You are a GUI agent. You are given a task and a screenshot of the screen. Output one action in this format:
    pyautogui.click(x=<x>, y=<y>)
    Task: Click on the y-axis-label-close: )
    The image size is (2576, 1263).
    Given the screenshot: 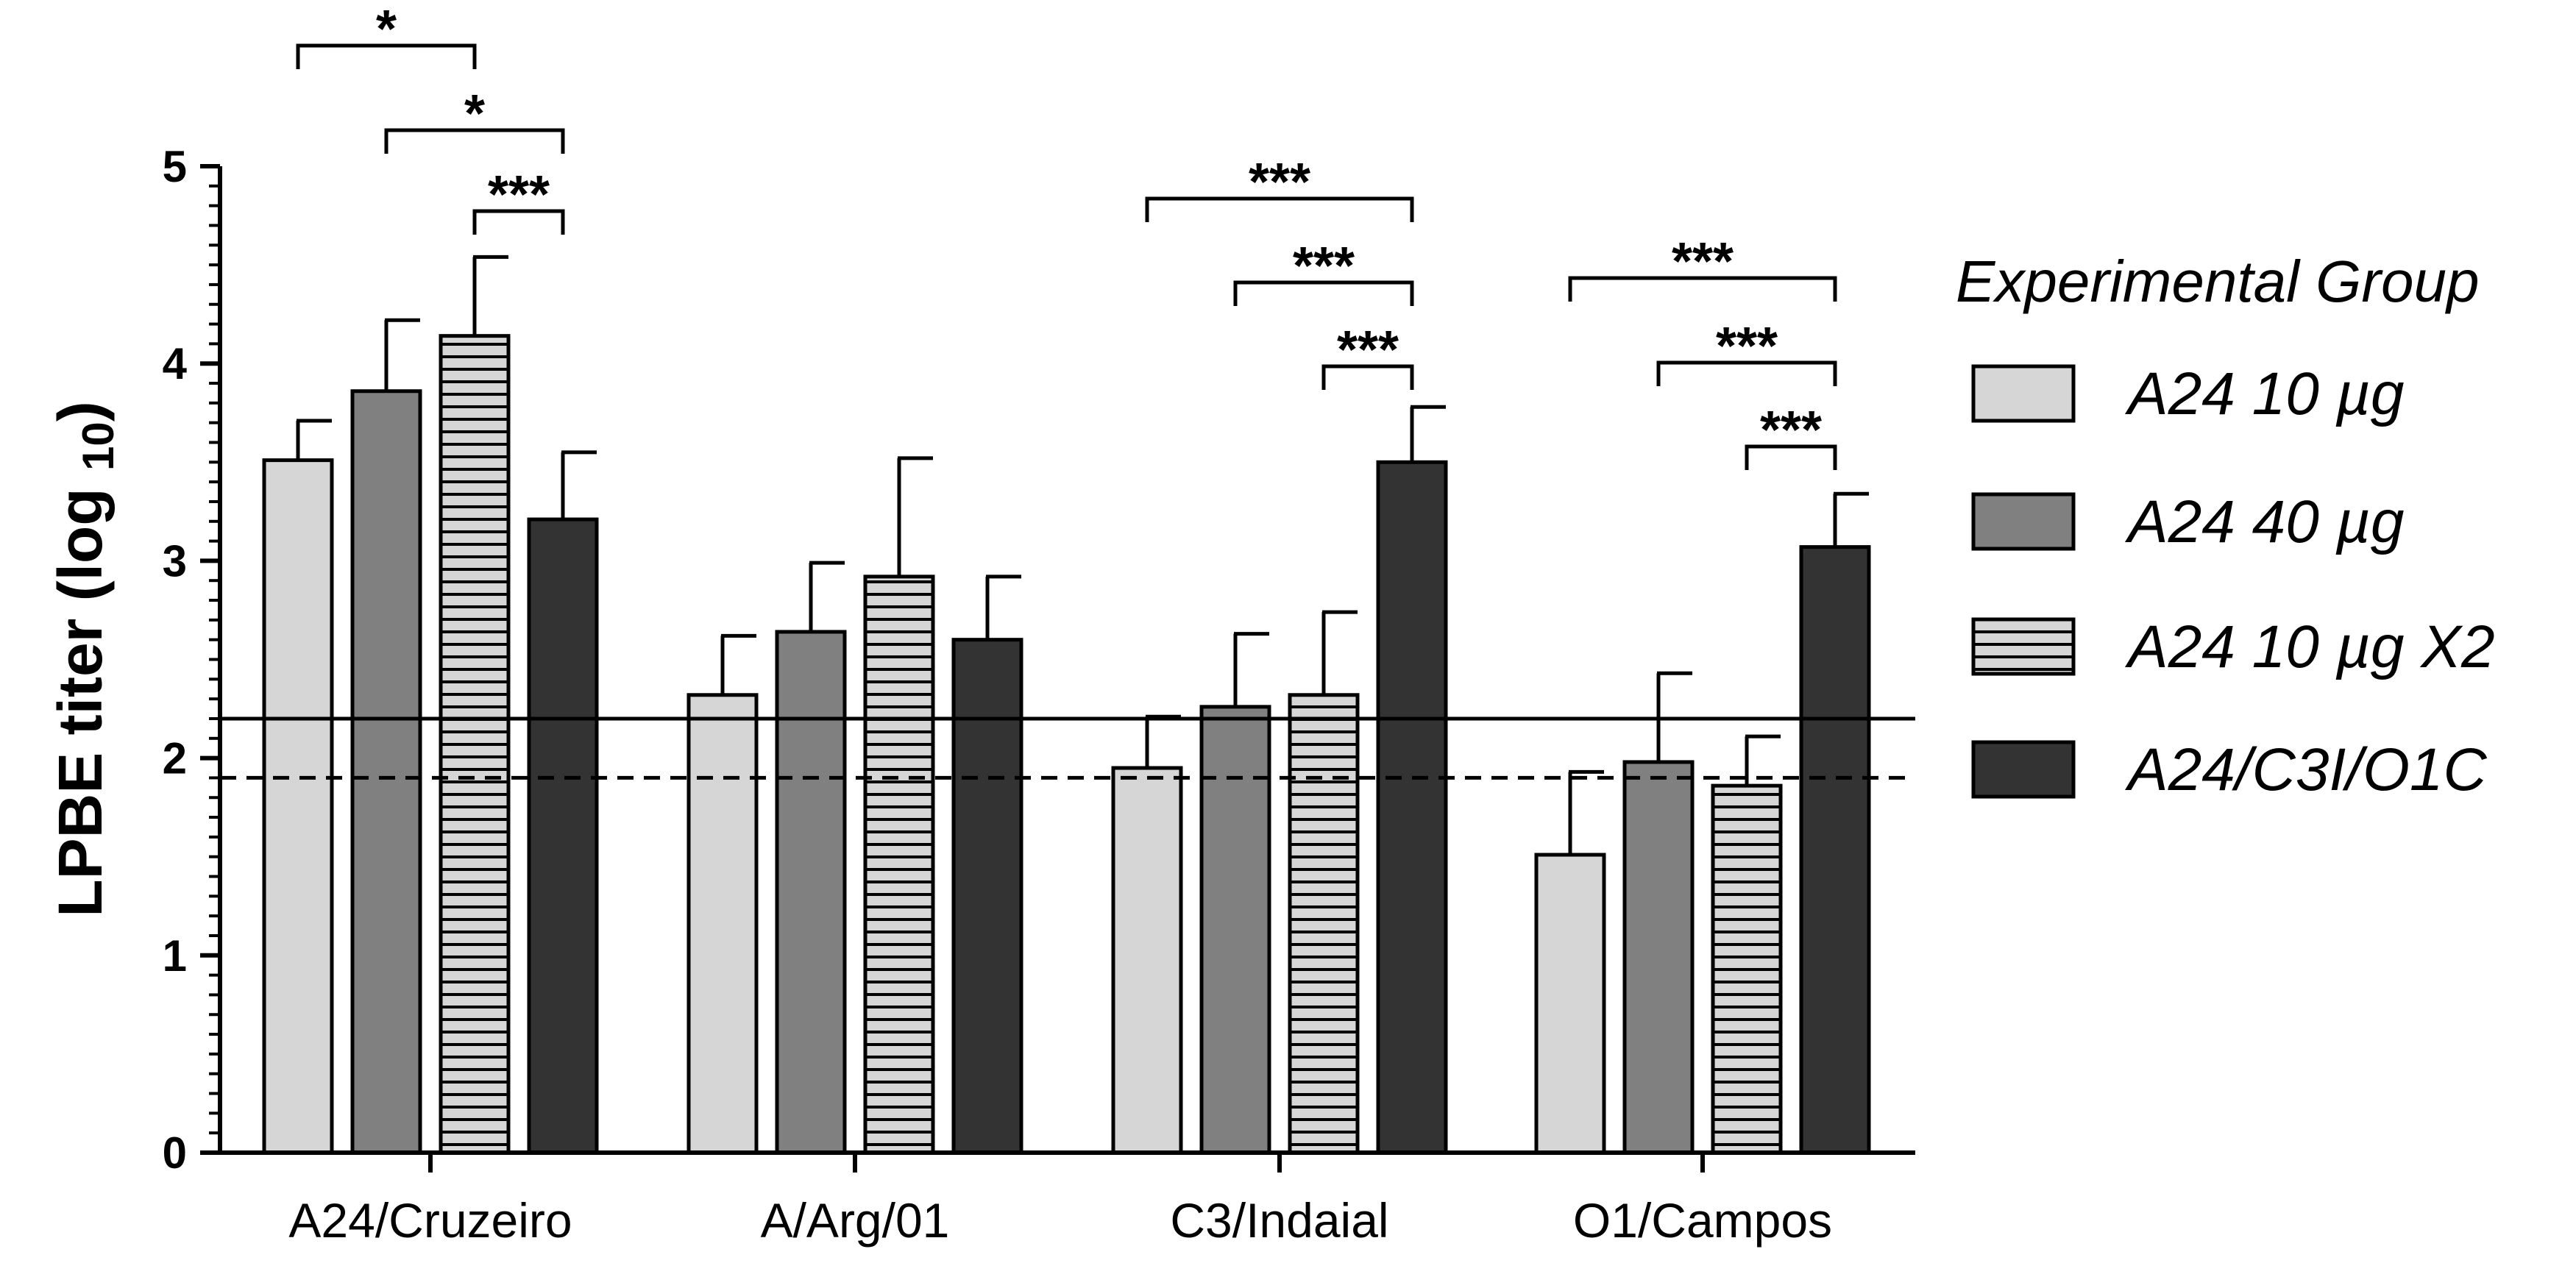 What is the action you would take?
    pyautogui.click(x=80, y=411)
    